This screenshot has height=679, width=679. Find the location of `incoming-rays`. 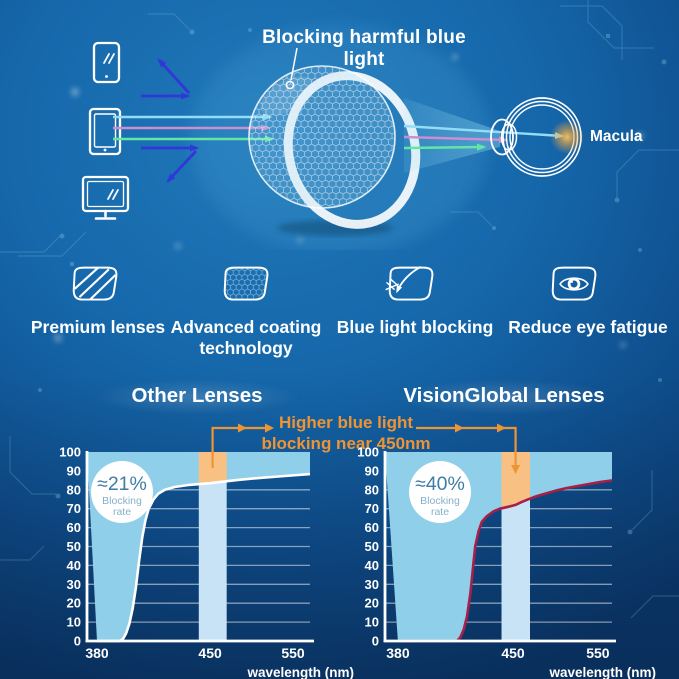

incoming-rays is located at coordinates (194, 128).